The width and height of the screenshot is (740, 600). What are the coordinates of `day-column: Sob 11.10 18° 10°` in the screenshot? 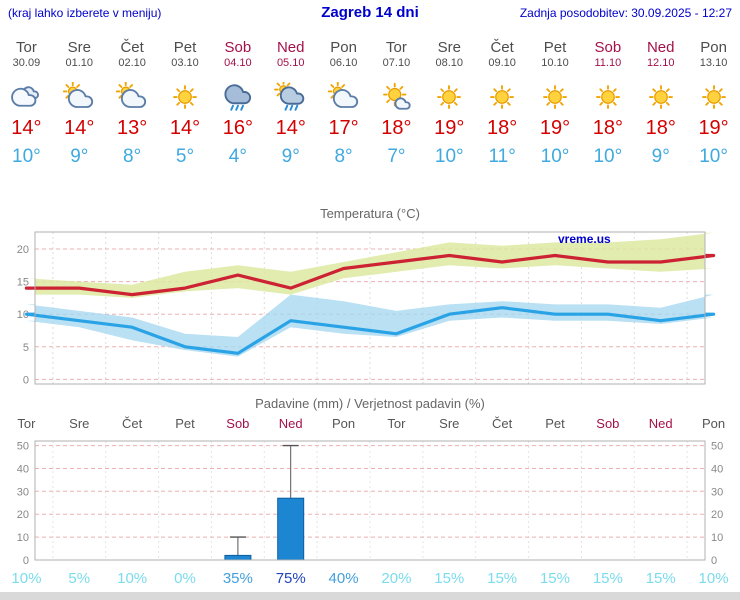 It's located at (607, 101).